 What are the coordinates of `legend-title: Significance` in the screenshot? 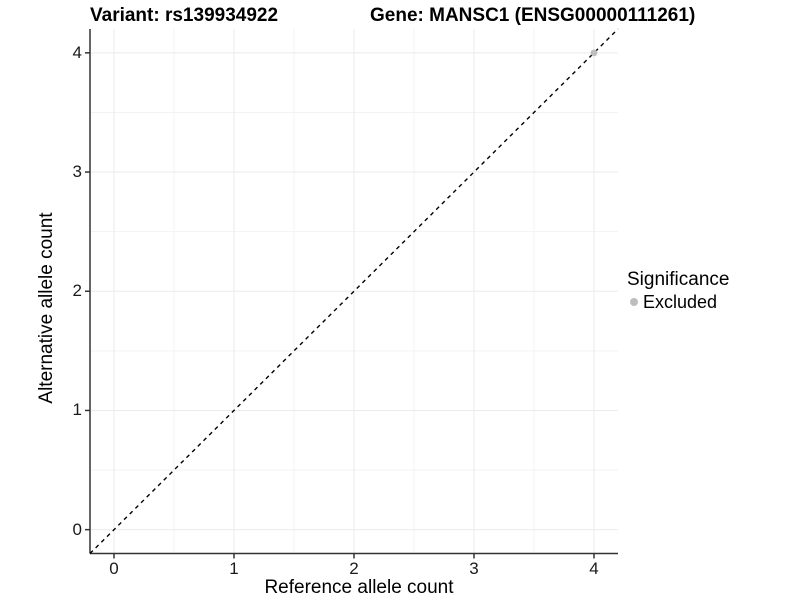 It's located at (678, 279).